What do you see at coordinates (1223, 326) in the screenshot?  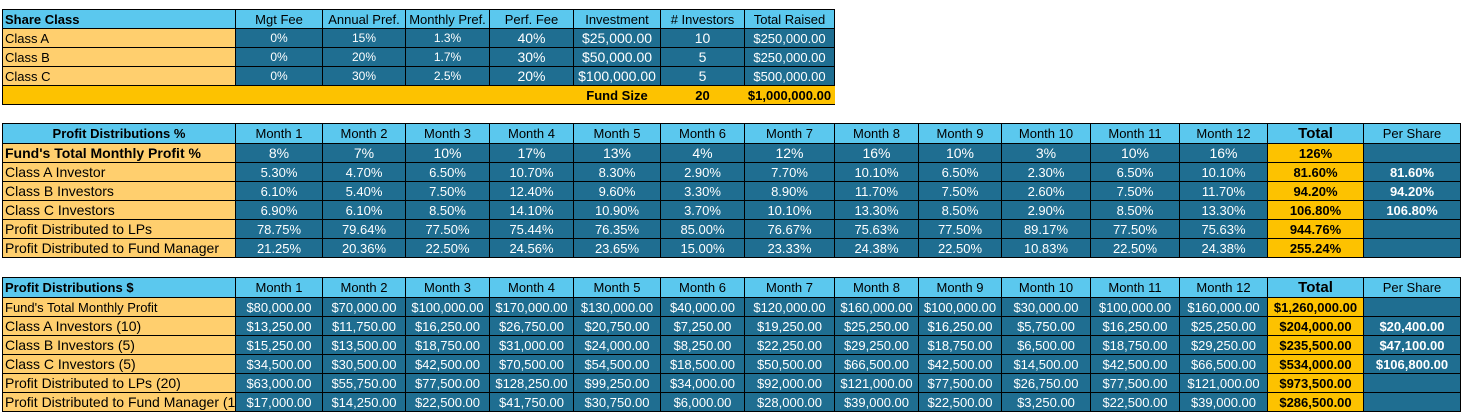 I see `month-value-cell: $25,250.00` at bounding box center [1223, 326].